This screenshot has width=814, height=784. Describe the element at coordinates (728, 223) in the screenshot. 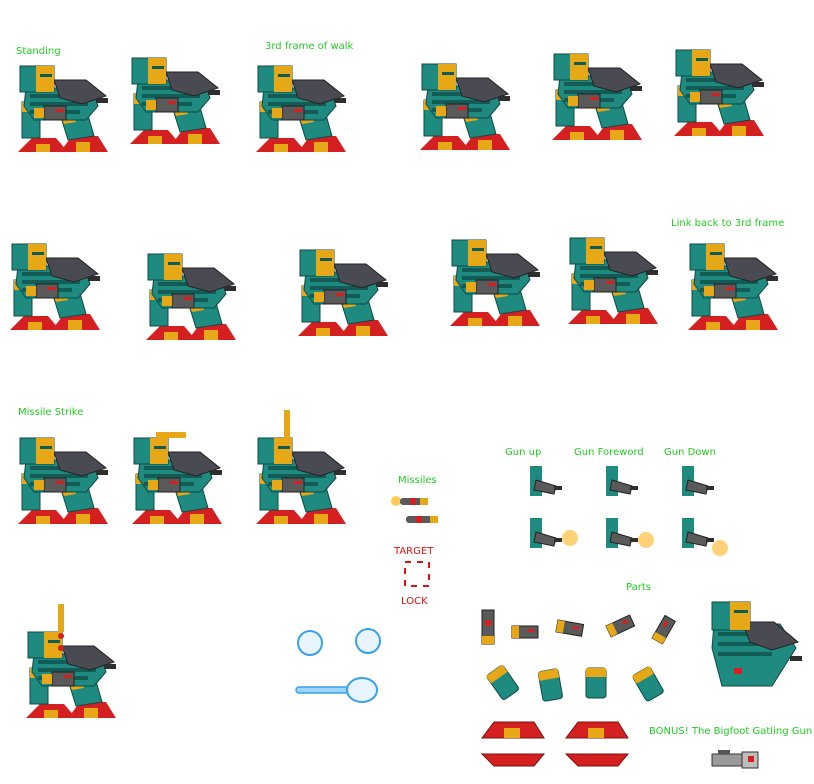

I see `label-link-back: Link back to 3rd frame` at that location.